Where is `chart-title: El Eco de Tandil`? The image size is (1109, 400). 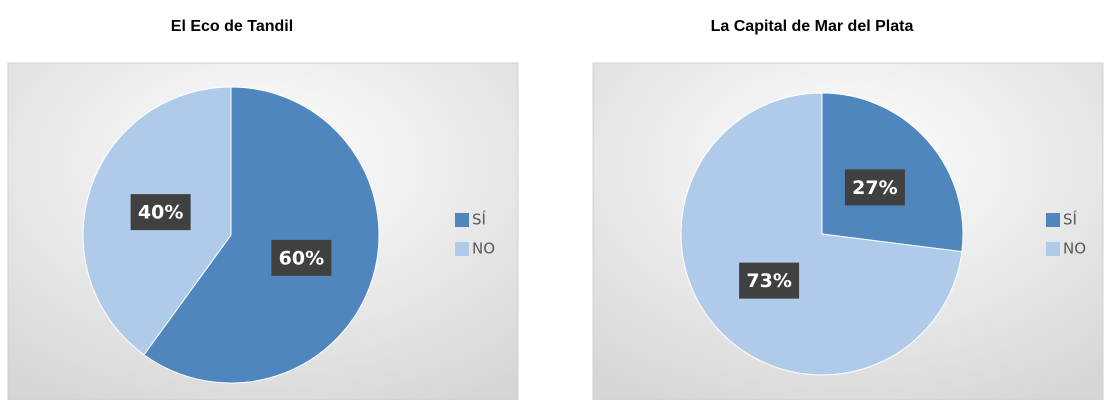 chart-title: El Eco de Tandil is located at coordinates (232, 26).